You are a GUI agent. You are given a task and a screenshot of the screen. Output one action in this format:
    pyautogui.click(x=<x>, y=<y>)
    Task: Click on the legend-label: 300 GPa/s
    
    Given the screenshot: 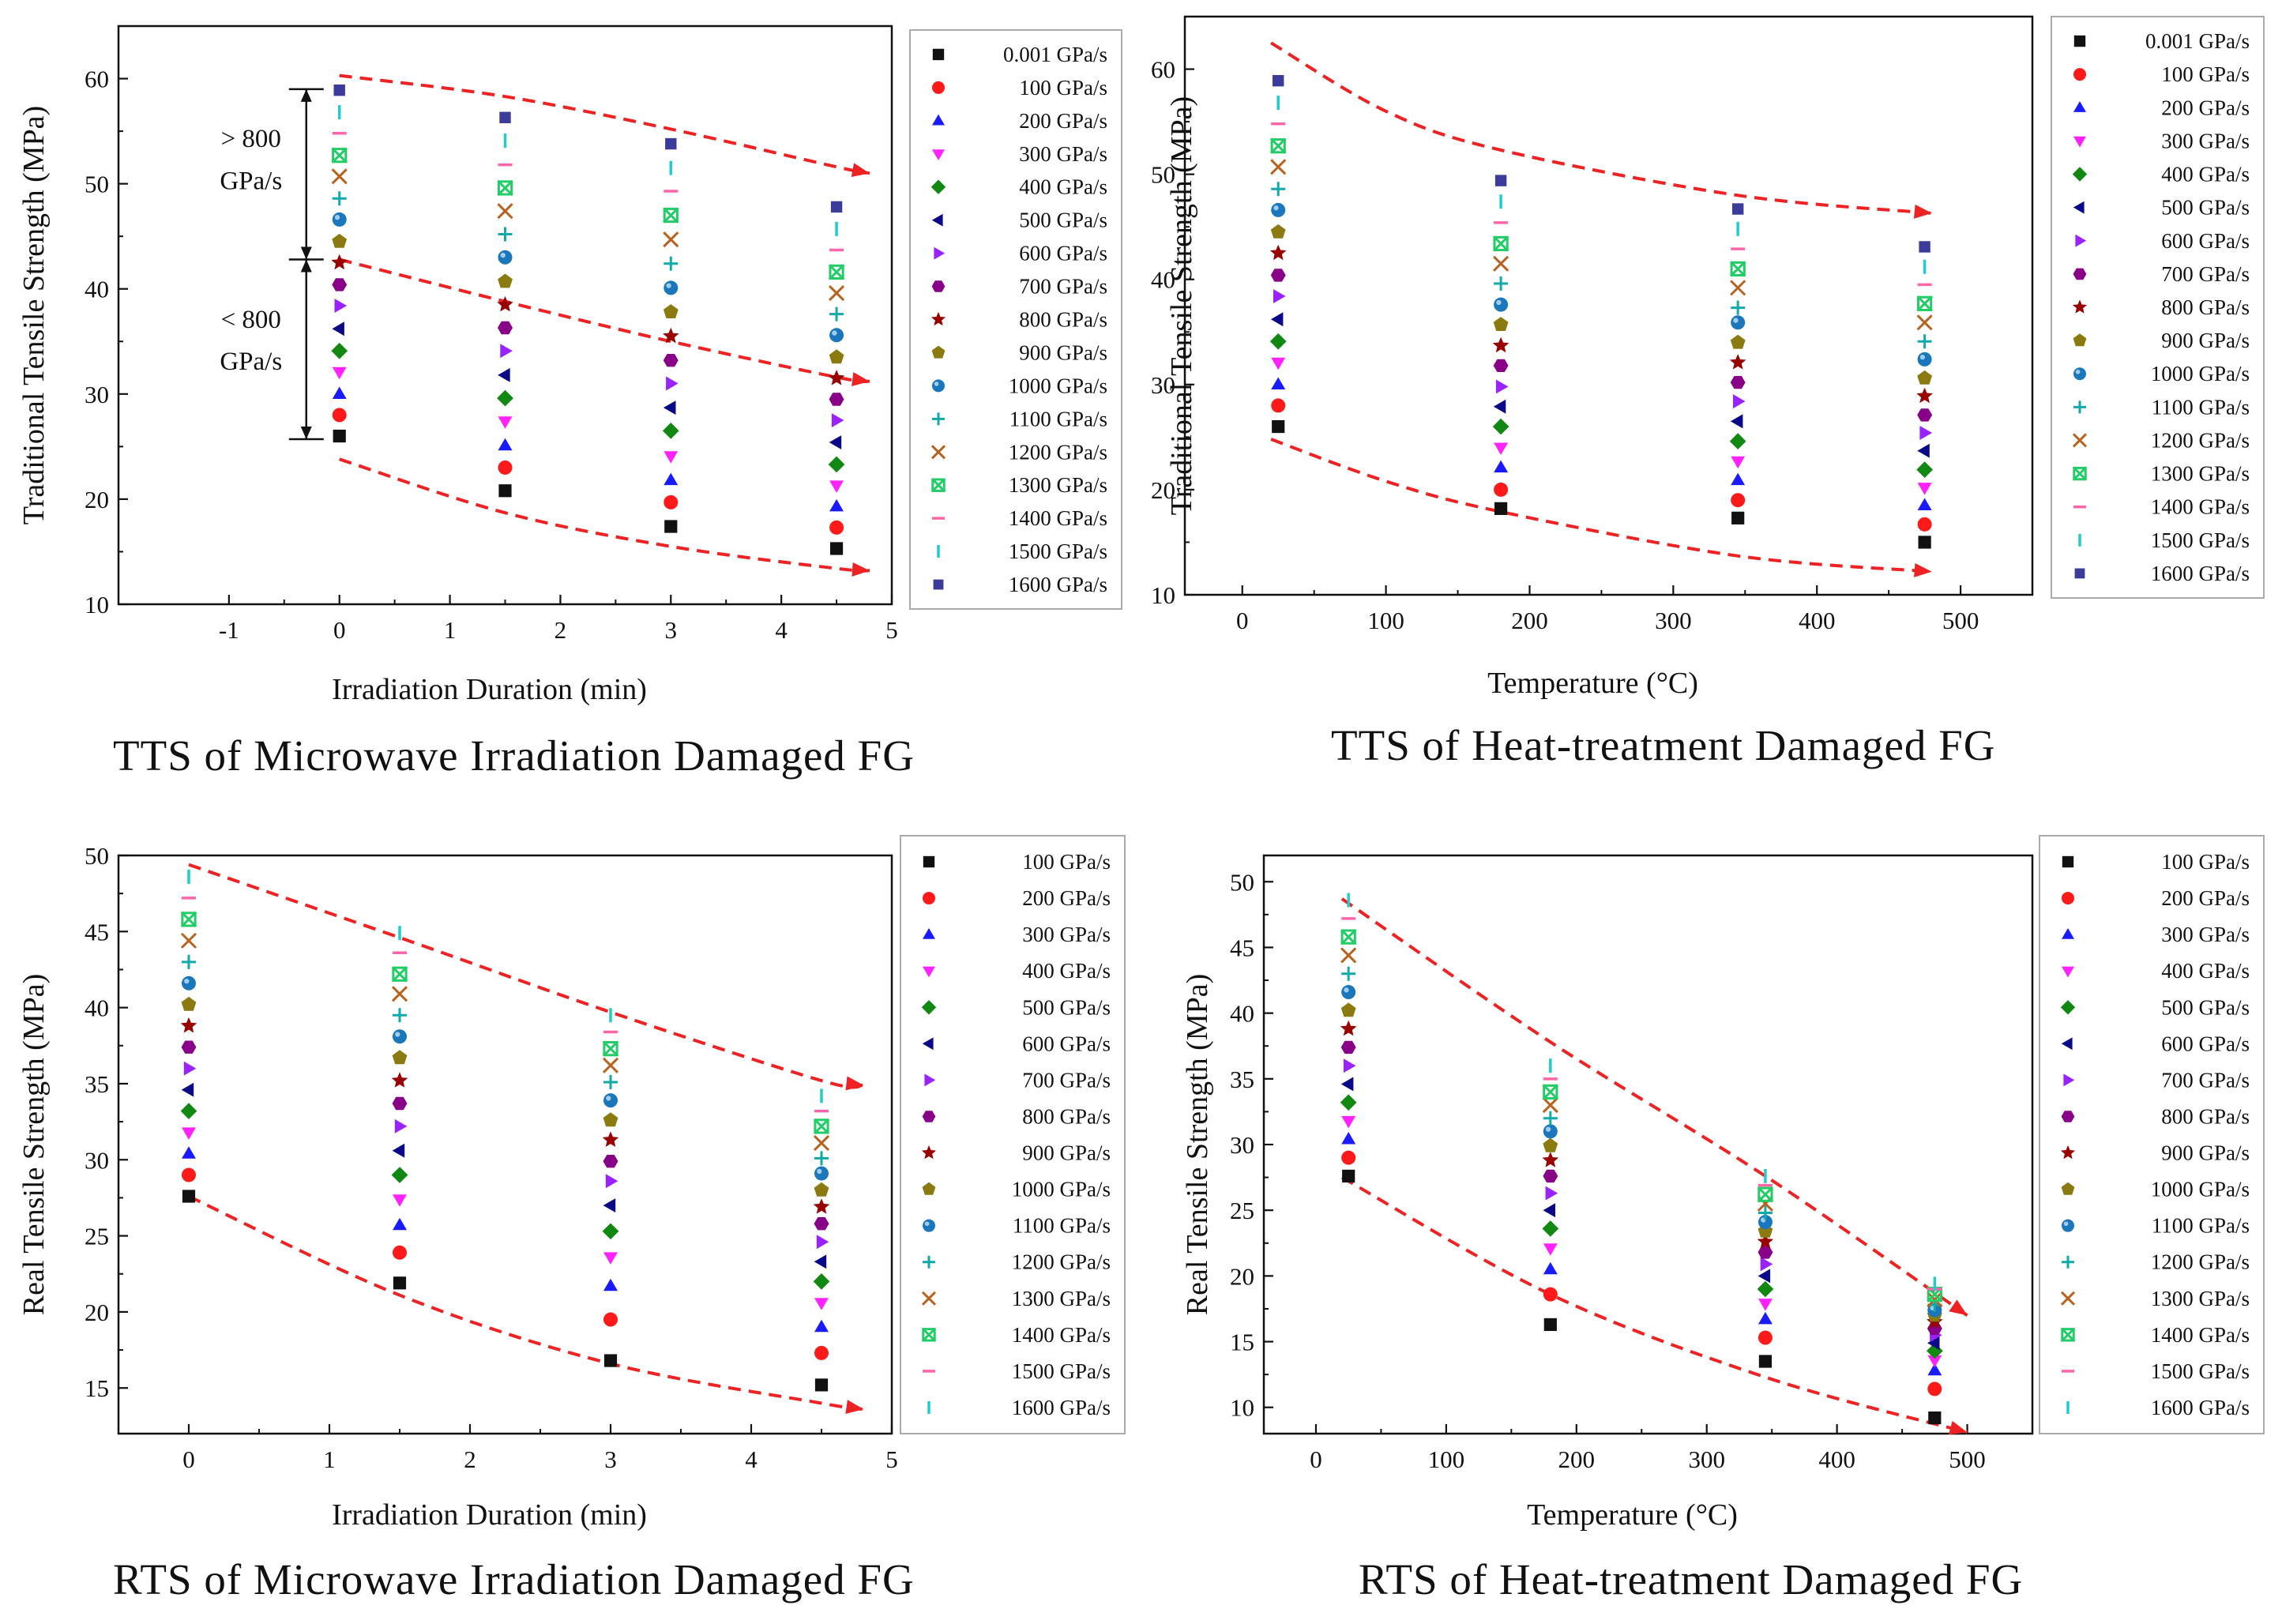 What is the action you would take?
    pyautogui.click(x=1063, y=154)
    